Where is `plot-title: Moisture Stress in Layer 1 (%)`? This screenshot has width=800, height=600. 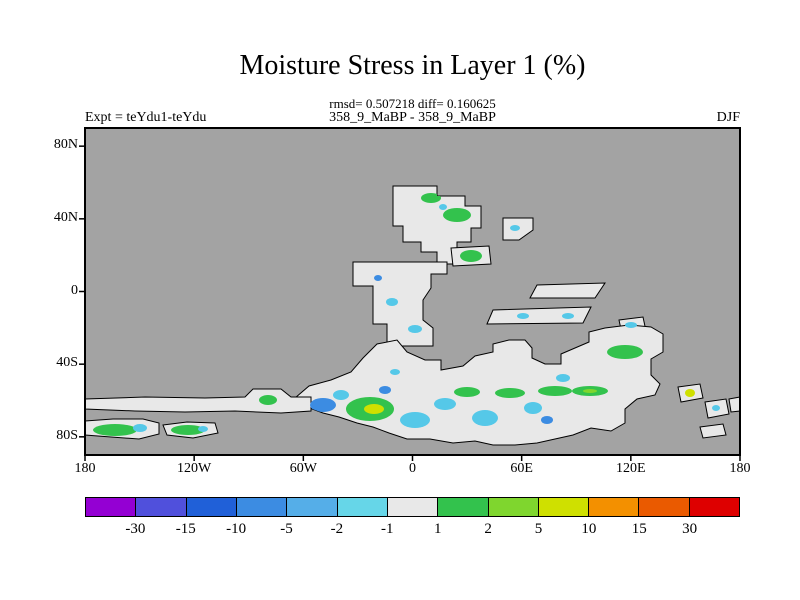 plot-title: Moisture Stress in Layer 1 (%) is located at coordinates (412, 65).